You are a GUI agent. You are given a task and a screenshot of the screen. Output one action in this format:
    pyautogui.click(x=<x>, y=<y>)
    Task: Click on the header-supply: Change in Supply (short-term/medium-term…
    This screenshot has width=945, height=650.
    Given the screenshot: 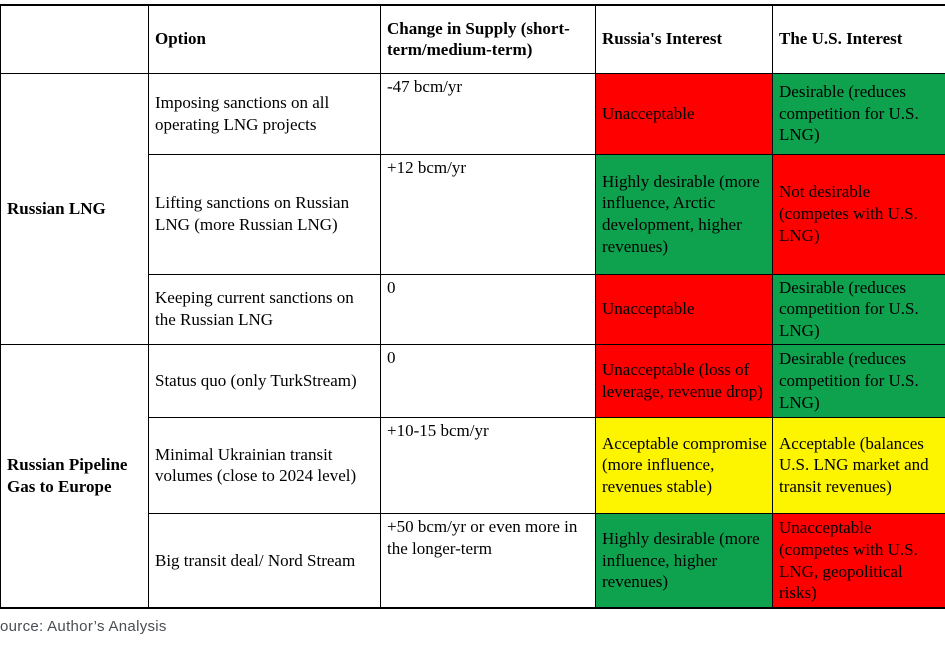 What is the action you would take?
    pyautogui.click(x=488, y=39)
    